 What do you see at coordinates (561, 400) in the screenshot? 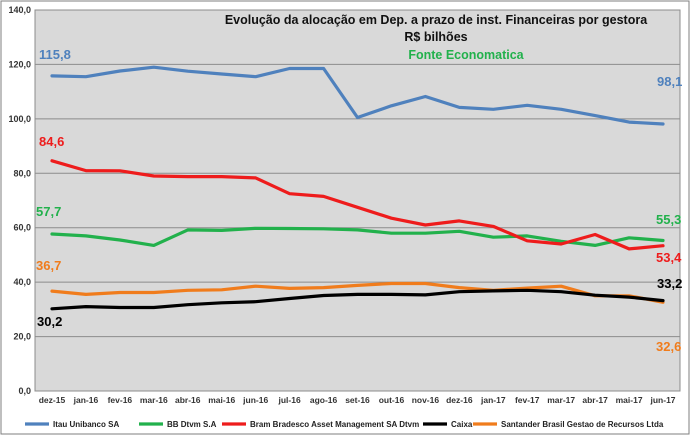
I see `x-tick-label: mar-17` at bounding box center [561, 400].